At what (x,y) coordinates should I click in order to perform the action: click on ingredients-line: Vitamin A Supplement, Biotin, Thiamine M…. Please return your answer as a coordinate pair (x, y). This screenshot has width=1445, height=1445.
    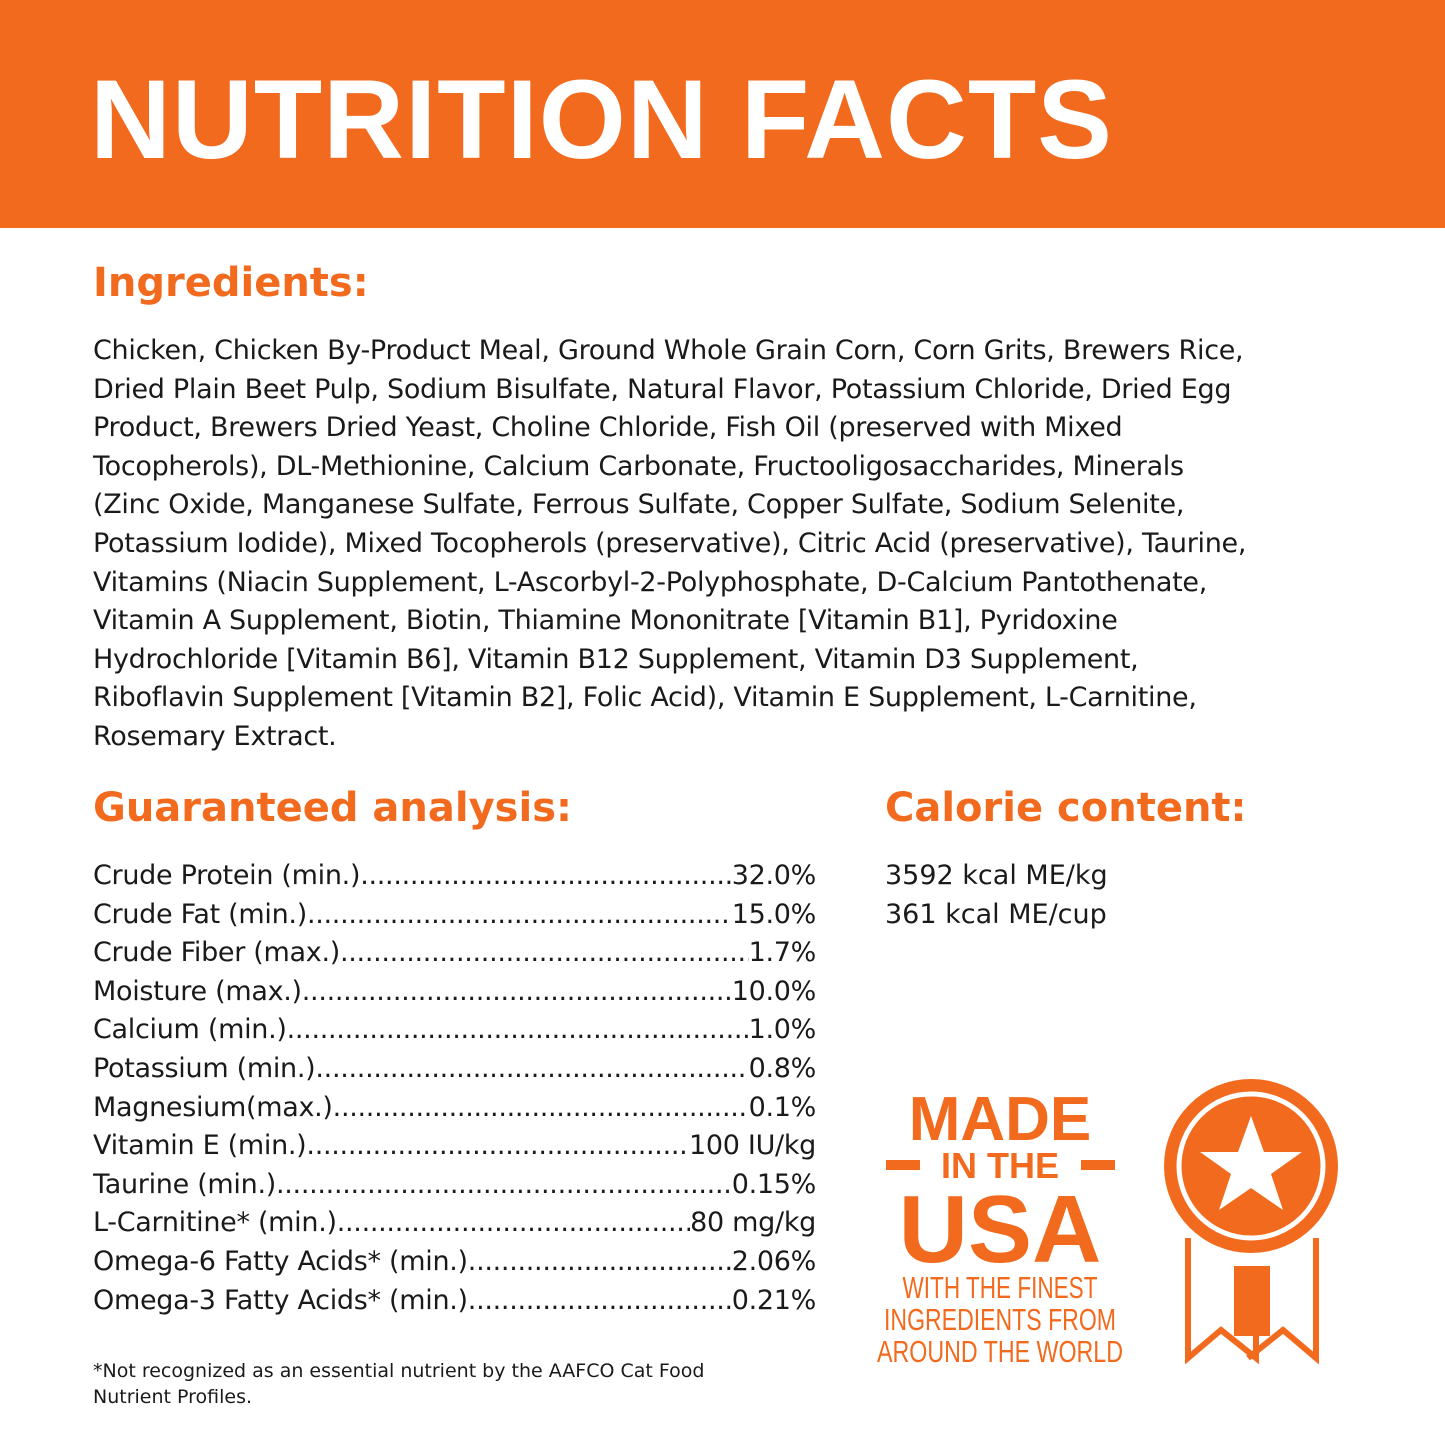
    Looking at the image, I should click on (605, 621).